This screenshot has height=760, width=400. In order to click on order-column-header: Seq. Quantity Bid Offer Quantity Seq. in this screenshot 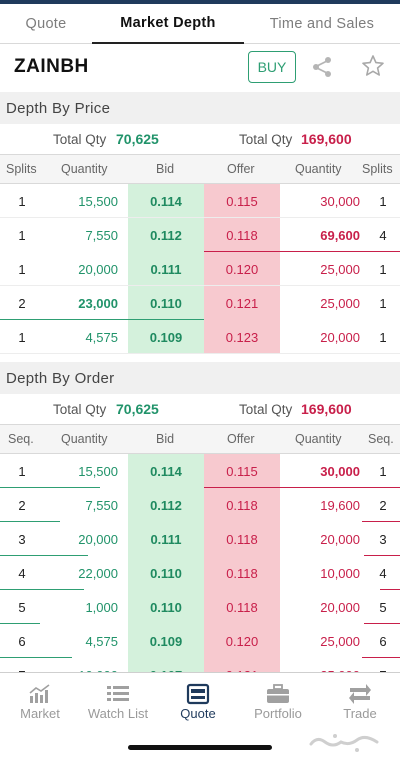, I will do `click(200, 439)`.